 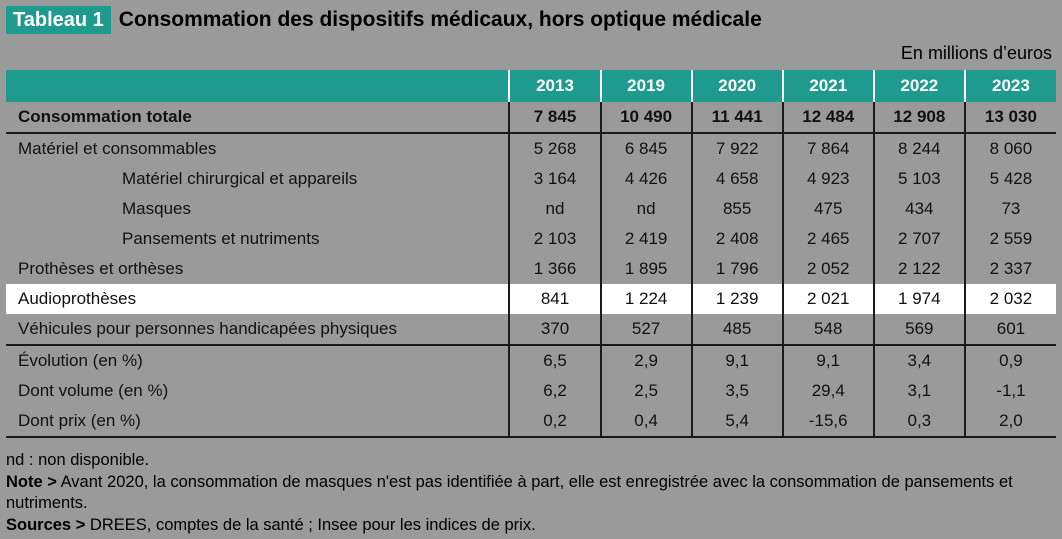 I want to click on note-label: Note >, so click(x=31, y=481).